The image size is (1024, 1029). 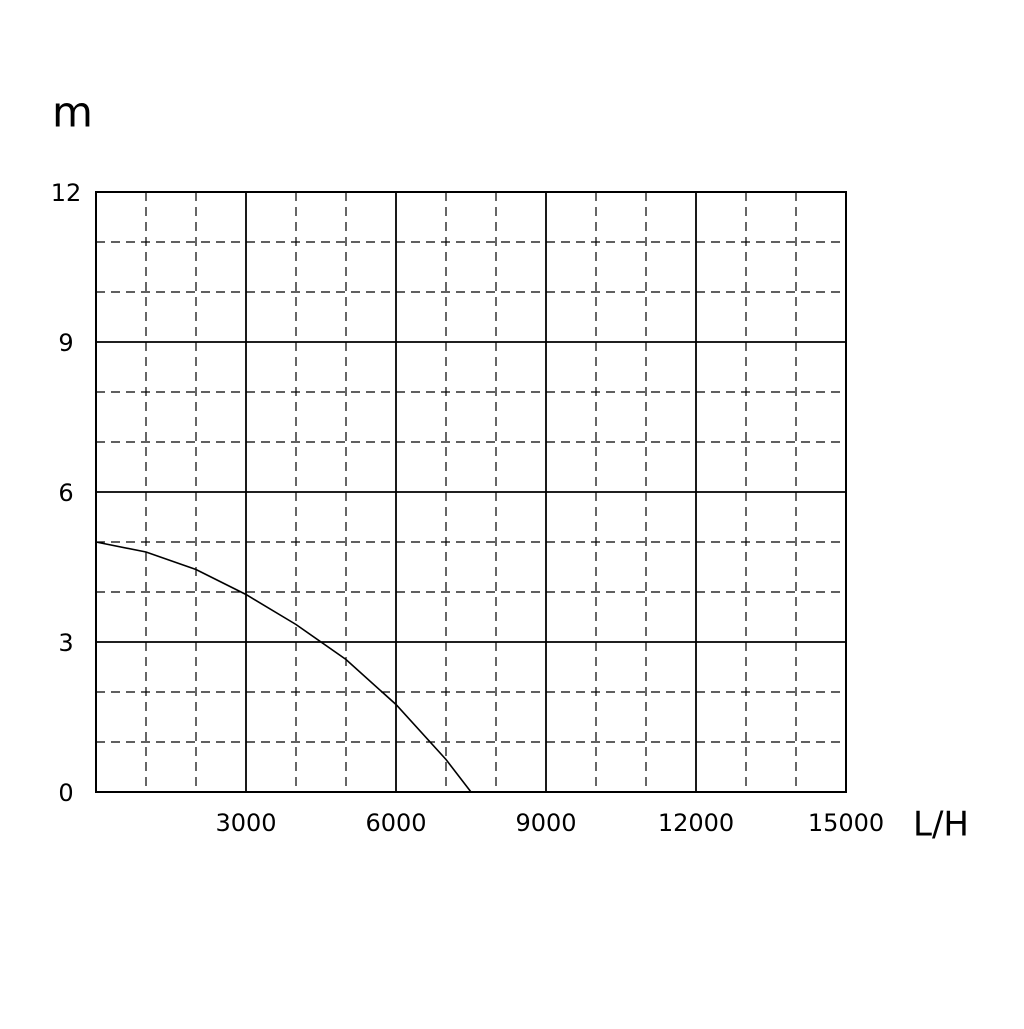 I want to click on x-axis-label: L/H, so click(x=941, y=825).